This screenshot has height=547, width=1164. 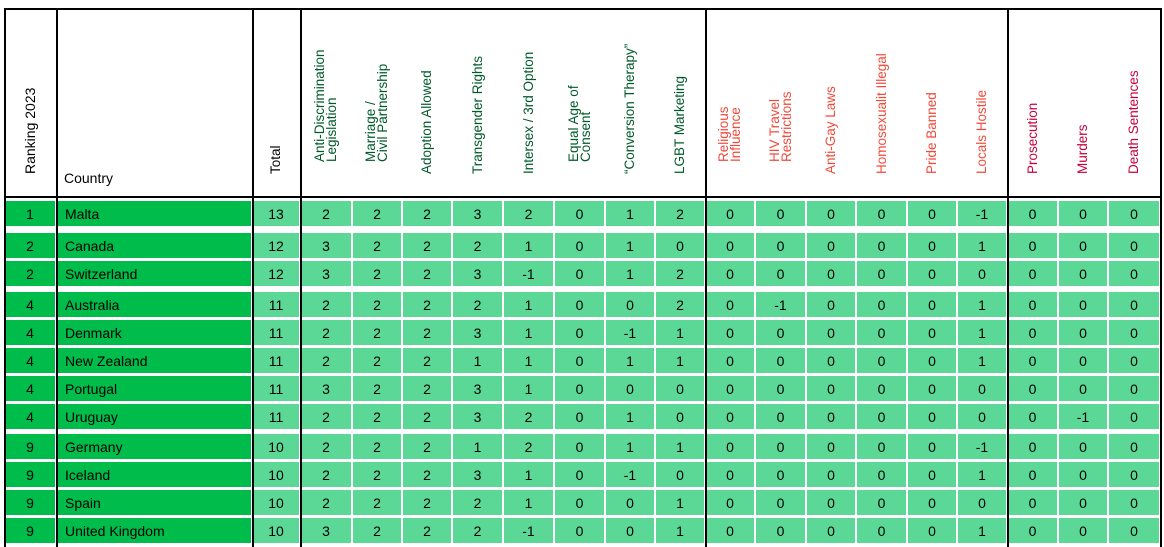 What do you see at coordinates (780, 126) in the screenshot?
I see `header-label: HIV Travel Restrictions` at bounding box center [780, 126].